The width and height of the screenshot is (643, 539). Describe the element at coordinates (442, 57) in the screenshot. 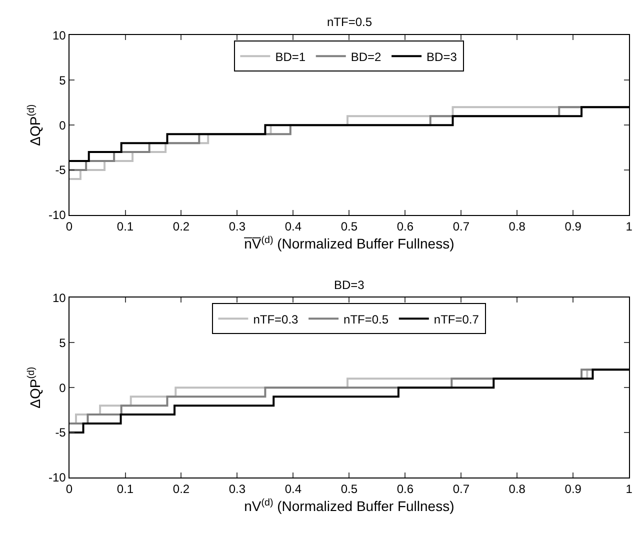

I see `legend-label: BD=3` at that location.